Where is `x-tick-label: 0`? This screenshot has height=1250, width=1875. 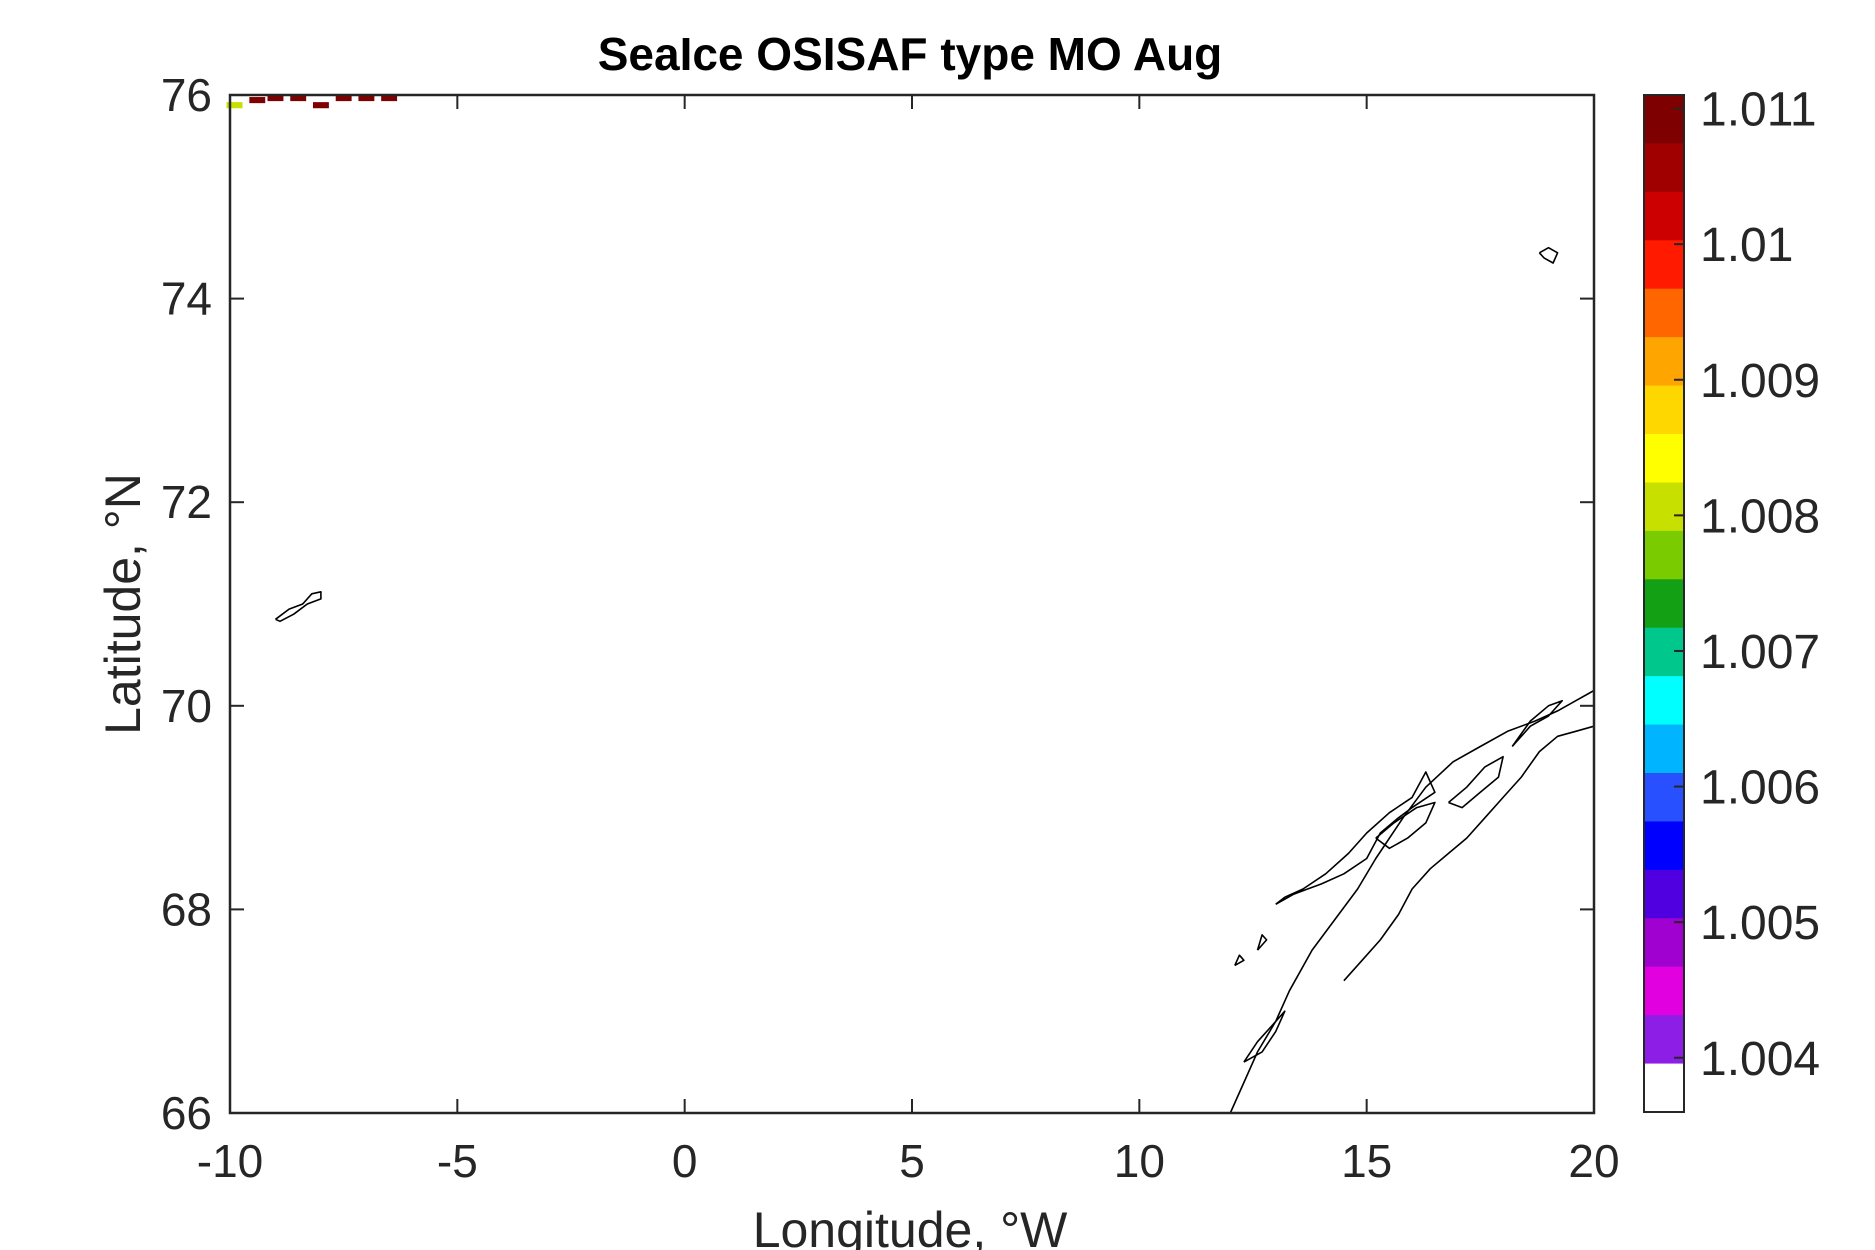 x-tick-label: 0 is located at coordinates (685, 1161).